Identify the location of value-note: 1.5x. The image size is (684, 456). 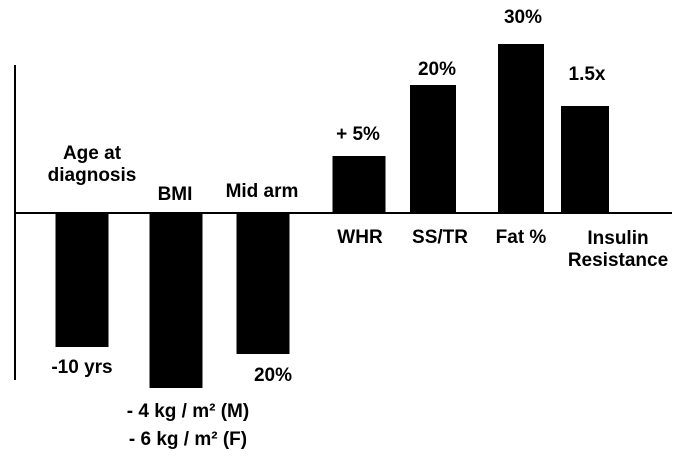
(587, 74).